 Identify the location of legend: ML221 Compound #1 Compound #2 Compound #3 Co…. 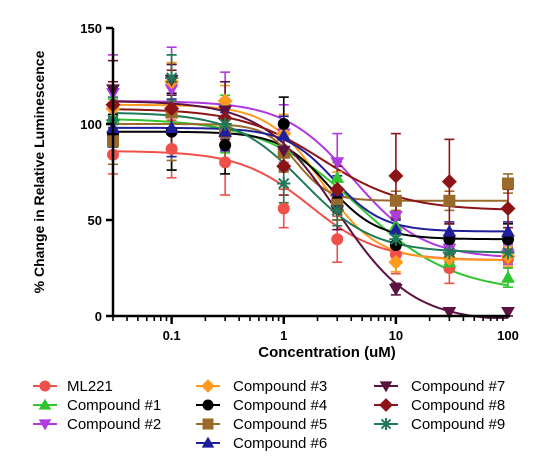
(269, 415).